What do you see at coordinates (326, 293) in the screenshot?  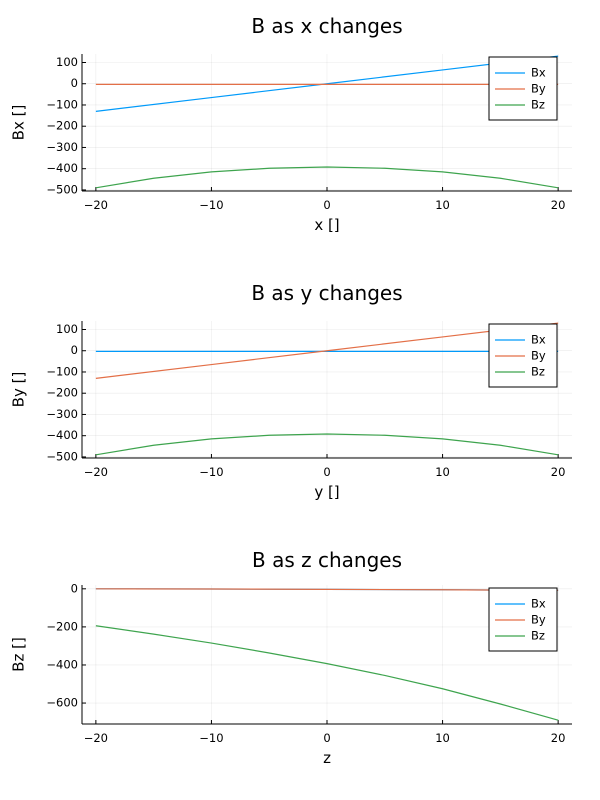 I see `chart-title: B as y changes` at bounding box center [326, 293].